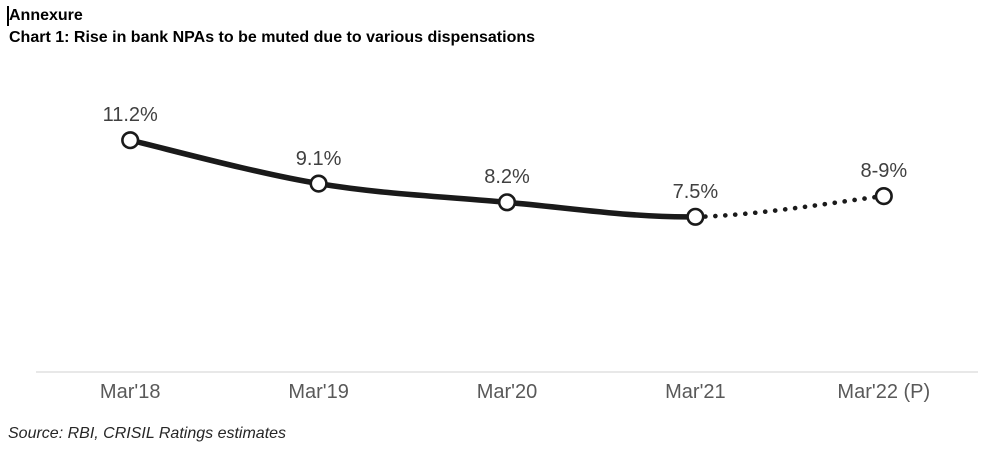 The image size is (996, 461). Describe the element at coordinates (318, 392) in the screenshot. I see `x-axis-label-mar19: Mar'19` at that location.